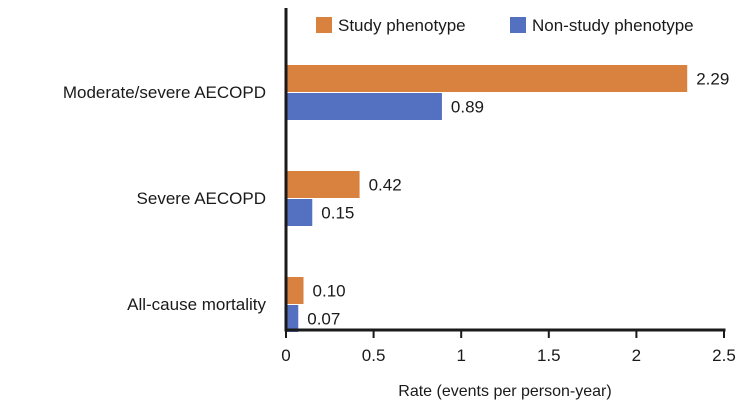 This screenshot has height=407, width=743. Describe the element at coordinates (712, 79) in the screenshot. I see `data-label: 2.29` at that location.